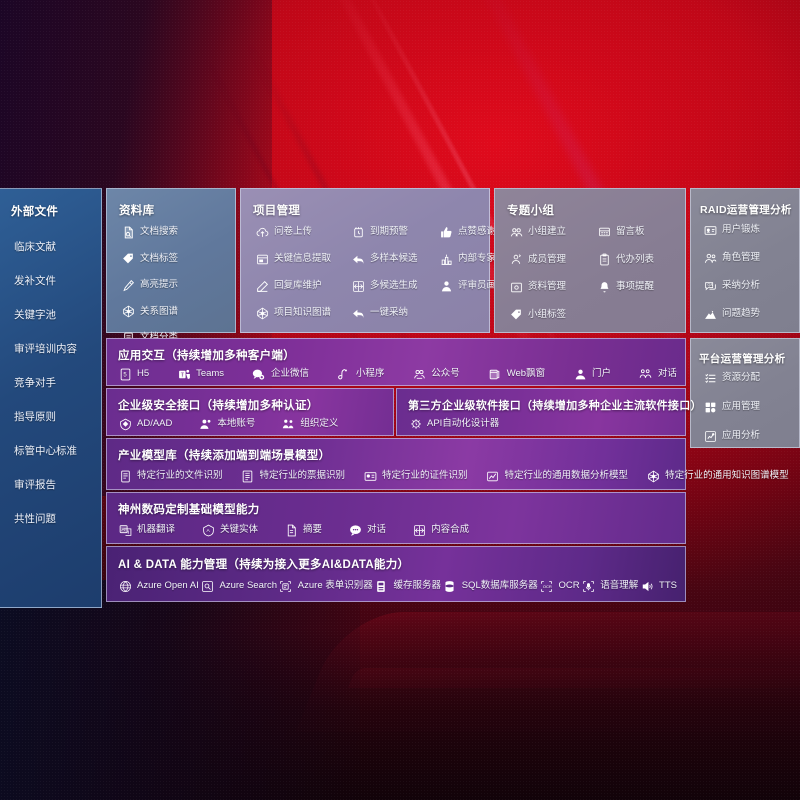 The width and height of the screenshot is (800, 800). Describe the element at coordinates (229, 530) in the screenshot. I see `base-item-key-entity: A 关键实体` at that location.